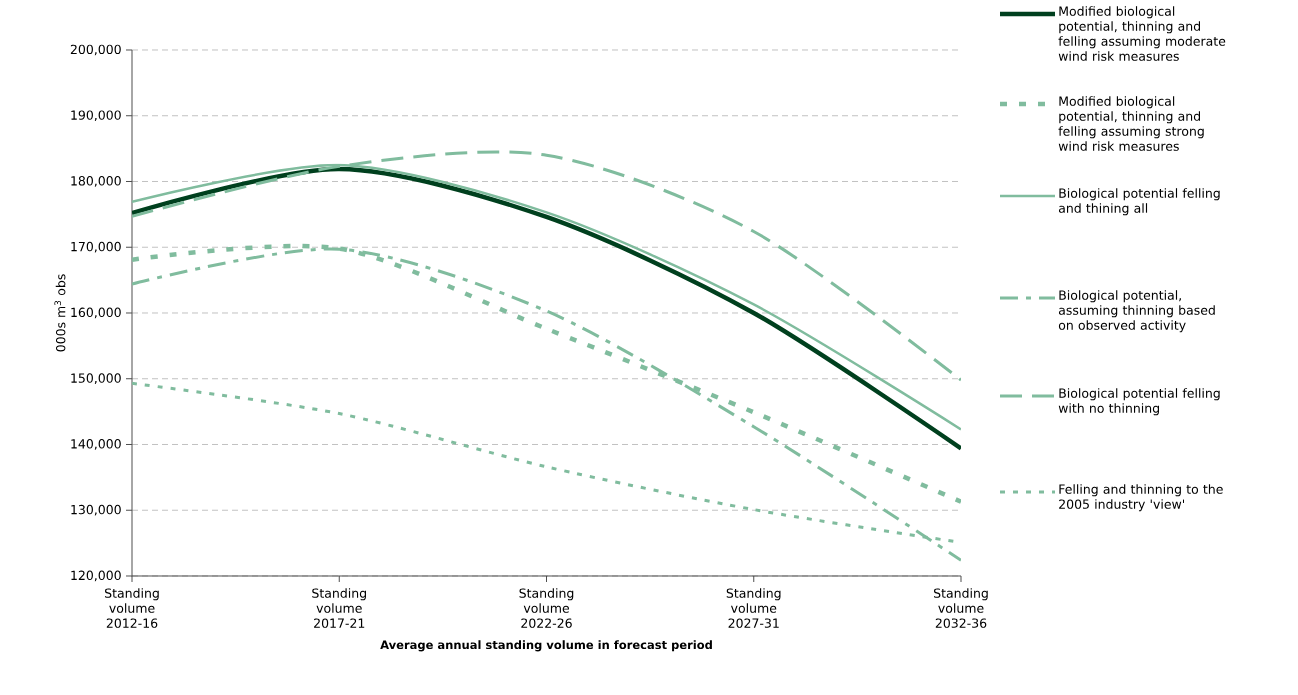 This screenshot has width=1298, height=695. Describe the element at coordinates (1139, 402) in the screenshot. I see `legend-label: Biological potential felling with no thinning` at that location.